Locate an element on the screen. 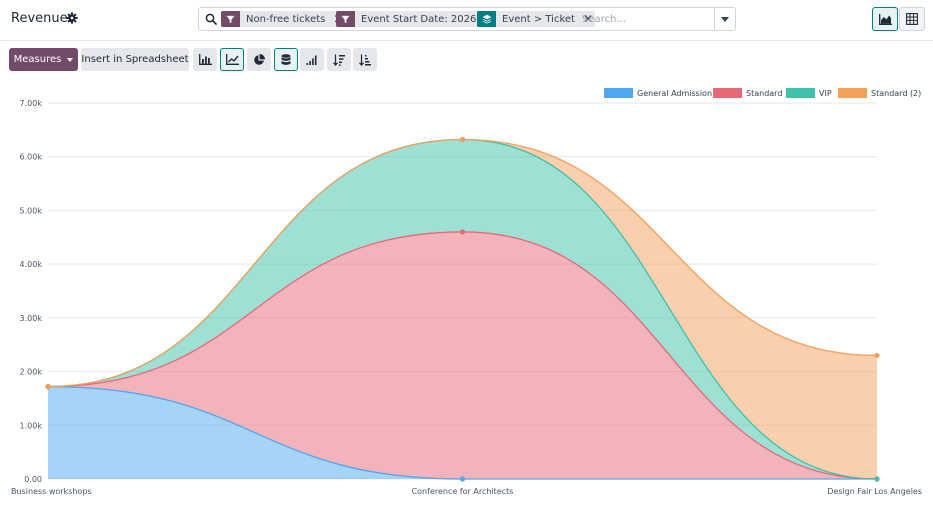  facet-event-start-date: Event Start Date: 2026 ✕ is located at coordinates (416, 19).